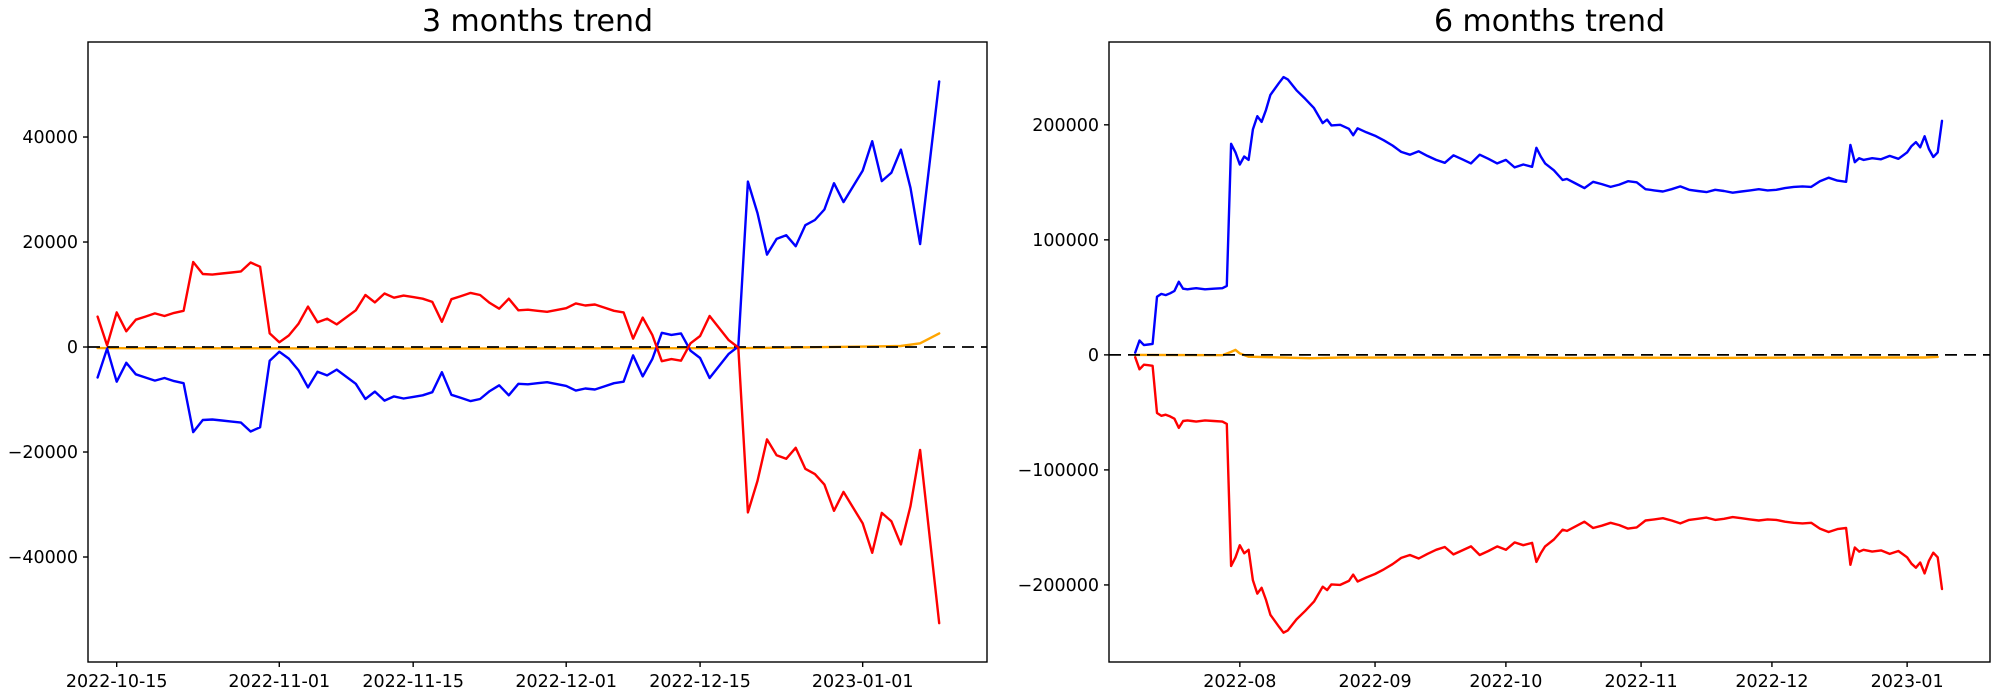 This screenshot has width=2000, height=700. I want to click on x-tick-label: 2022-12-01, so click(566, 682).